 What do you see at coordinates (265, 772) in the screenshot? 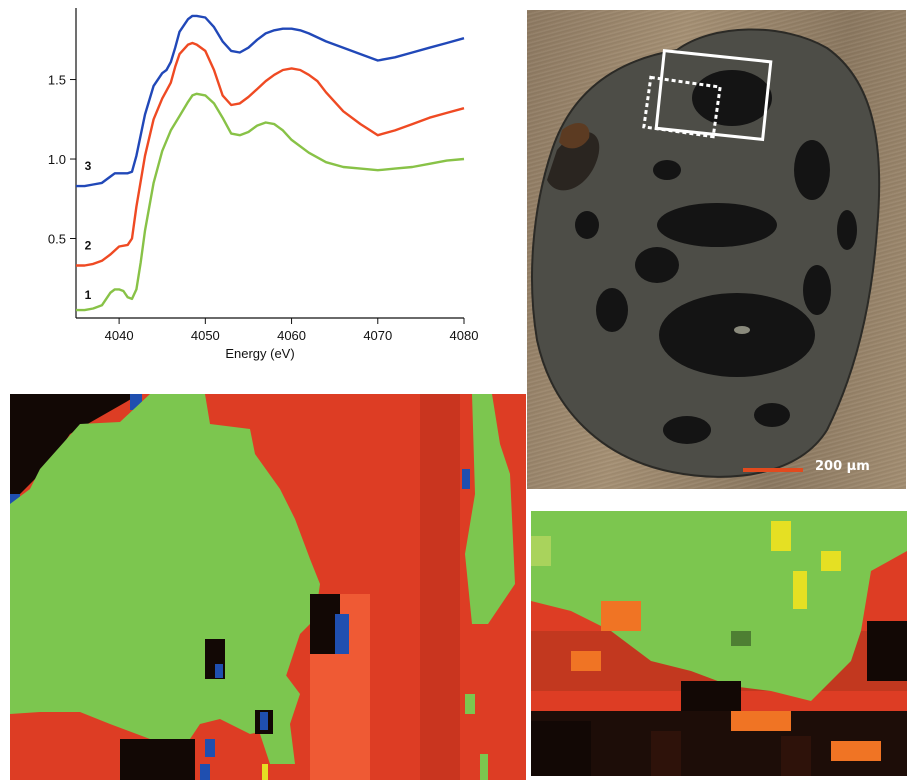
I see `map-large-yellow-pixel` at bounding box center [265, 772].